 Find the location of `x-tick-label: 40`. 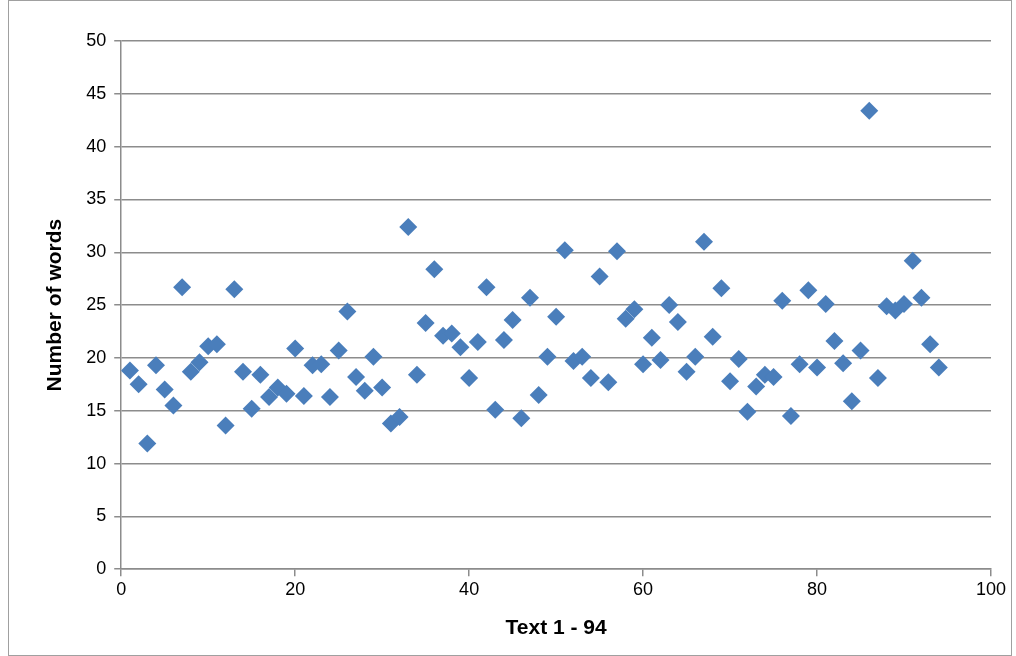

x-tick-label: 40 is located at coordinates (469, 588).